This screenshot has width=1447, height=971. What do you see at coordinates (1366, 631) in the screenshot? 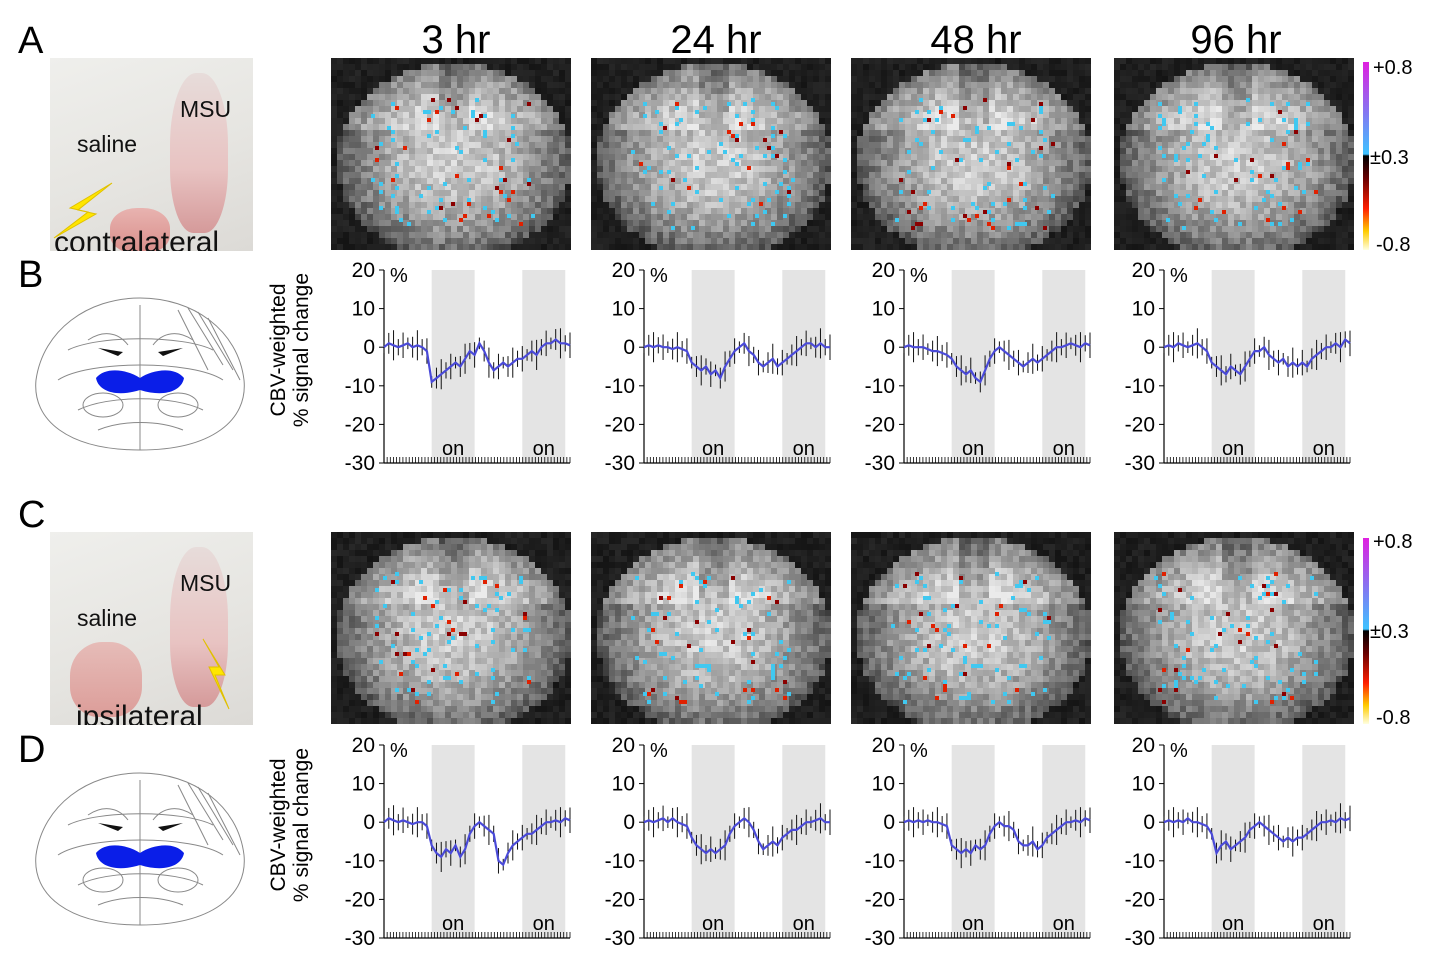
I see `colorbar-bottom` at bounding box center [1366, 631].